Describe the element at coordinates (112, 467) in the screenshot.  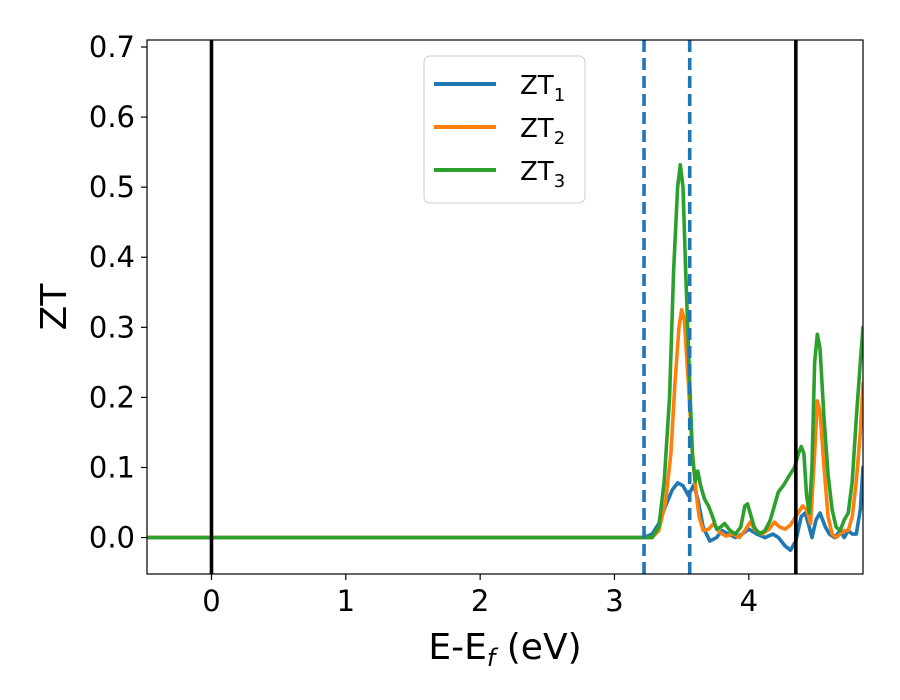
I see `y-tick-label: 0.1` at that location.